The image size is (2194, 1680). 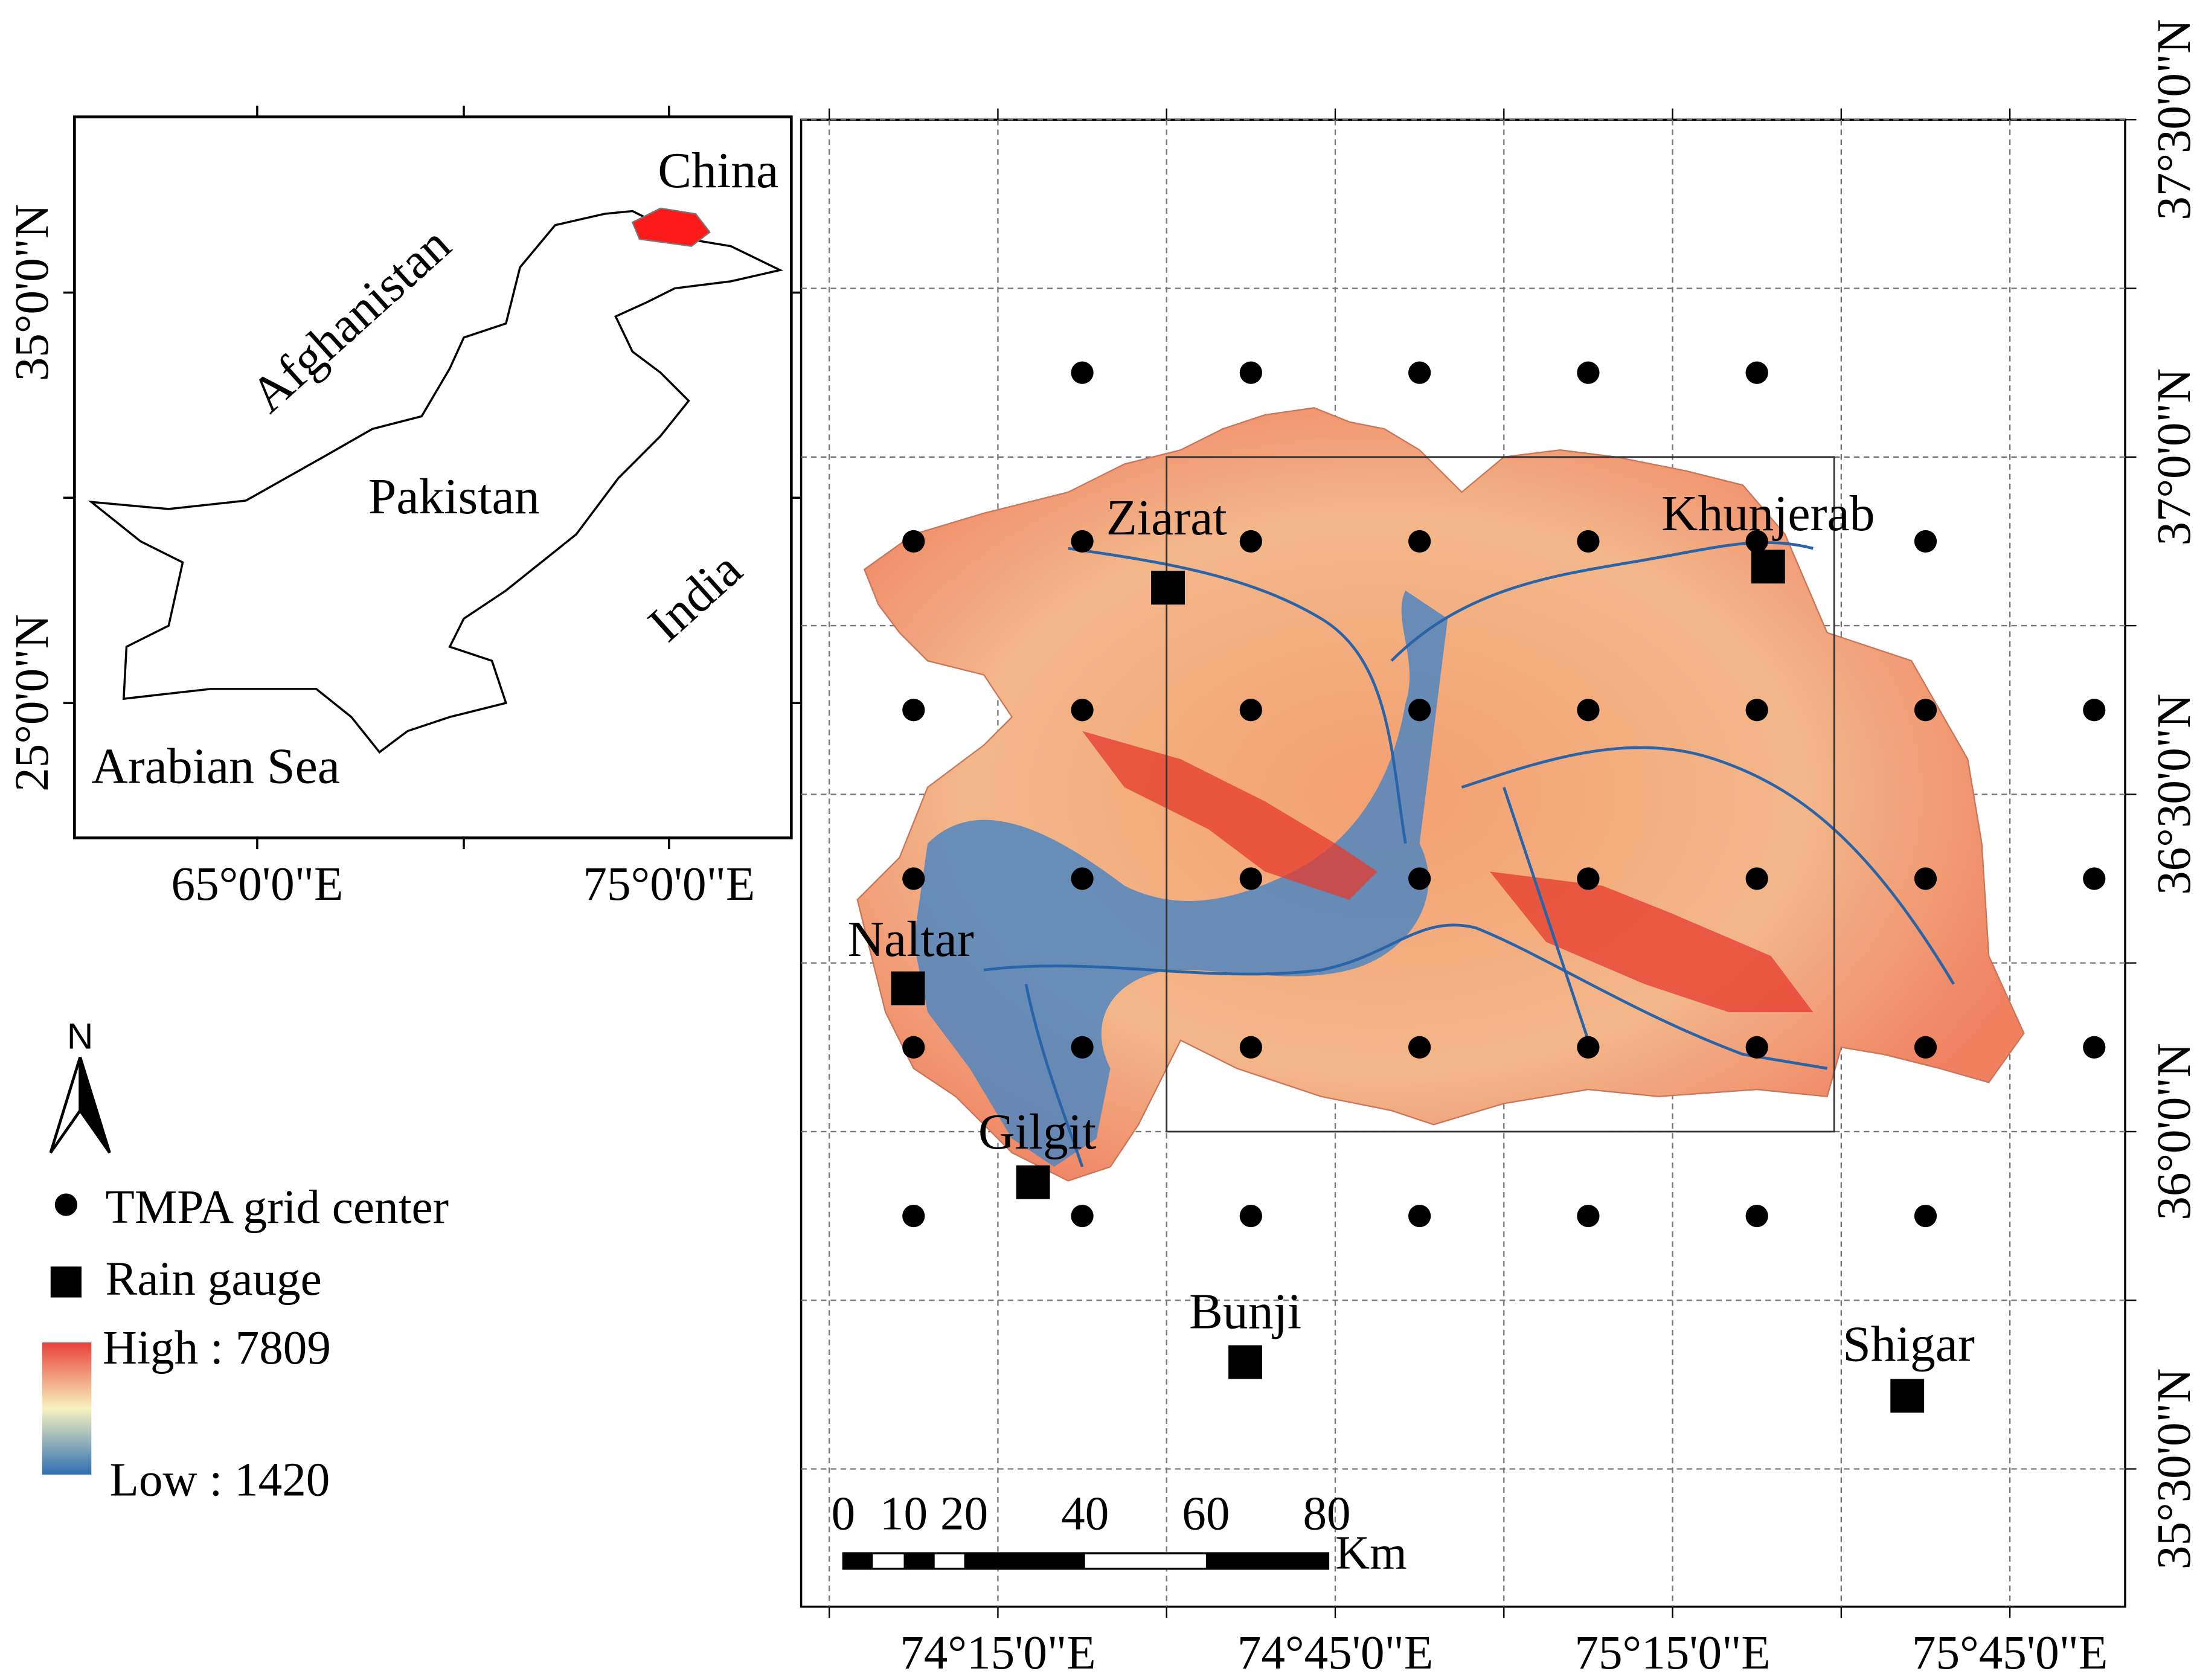 What do you see at coordinates (67, 1408) in the screenshot?
I see `elevation-ramp` at bounding box center [67, 1408].